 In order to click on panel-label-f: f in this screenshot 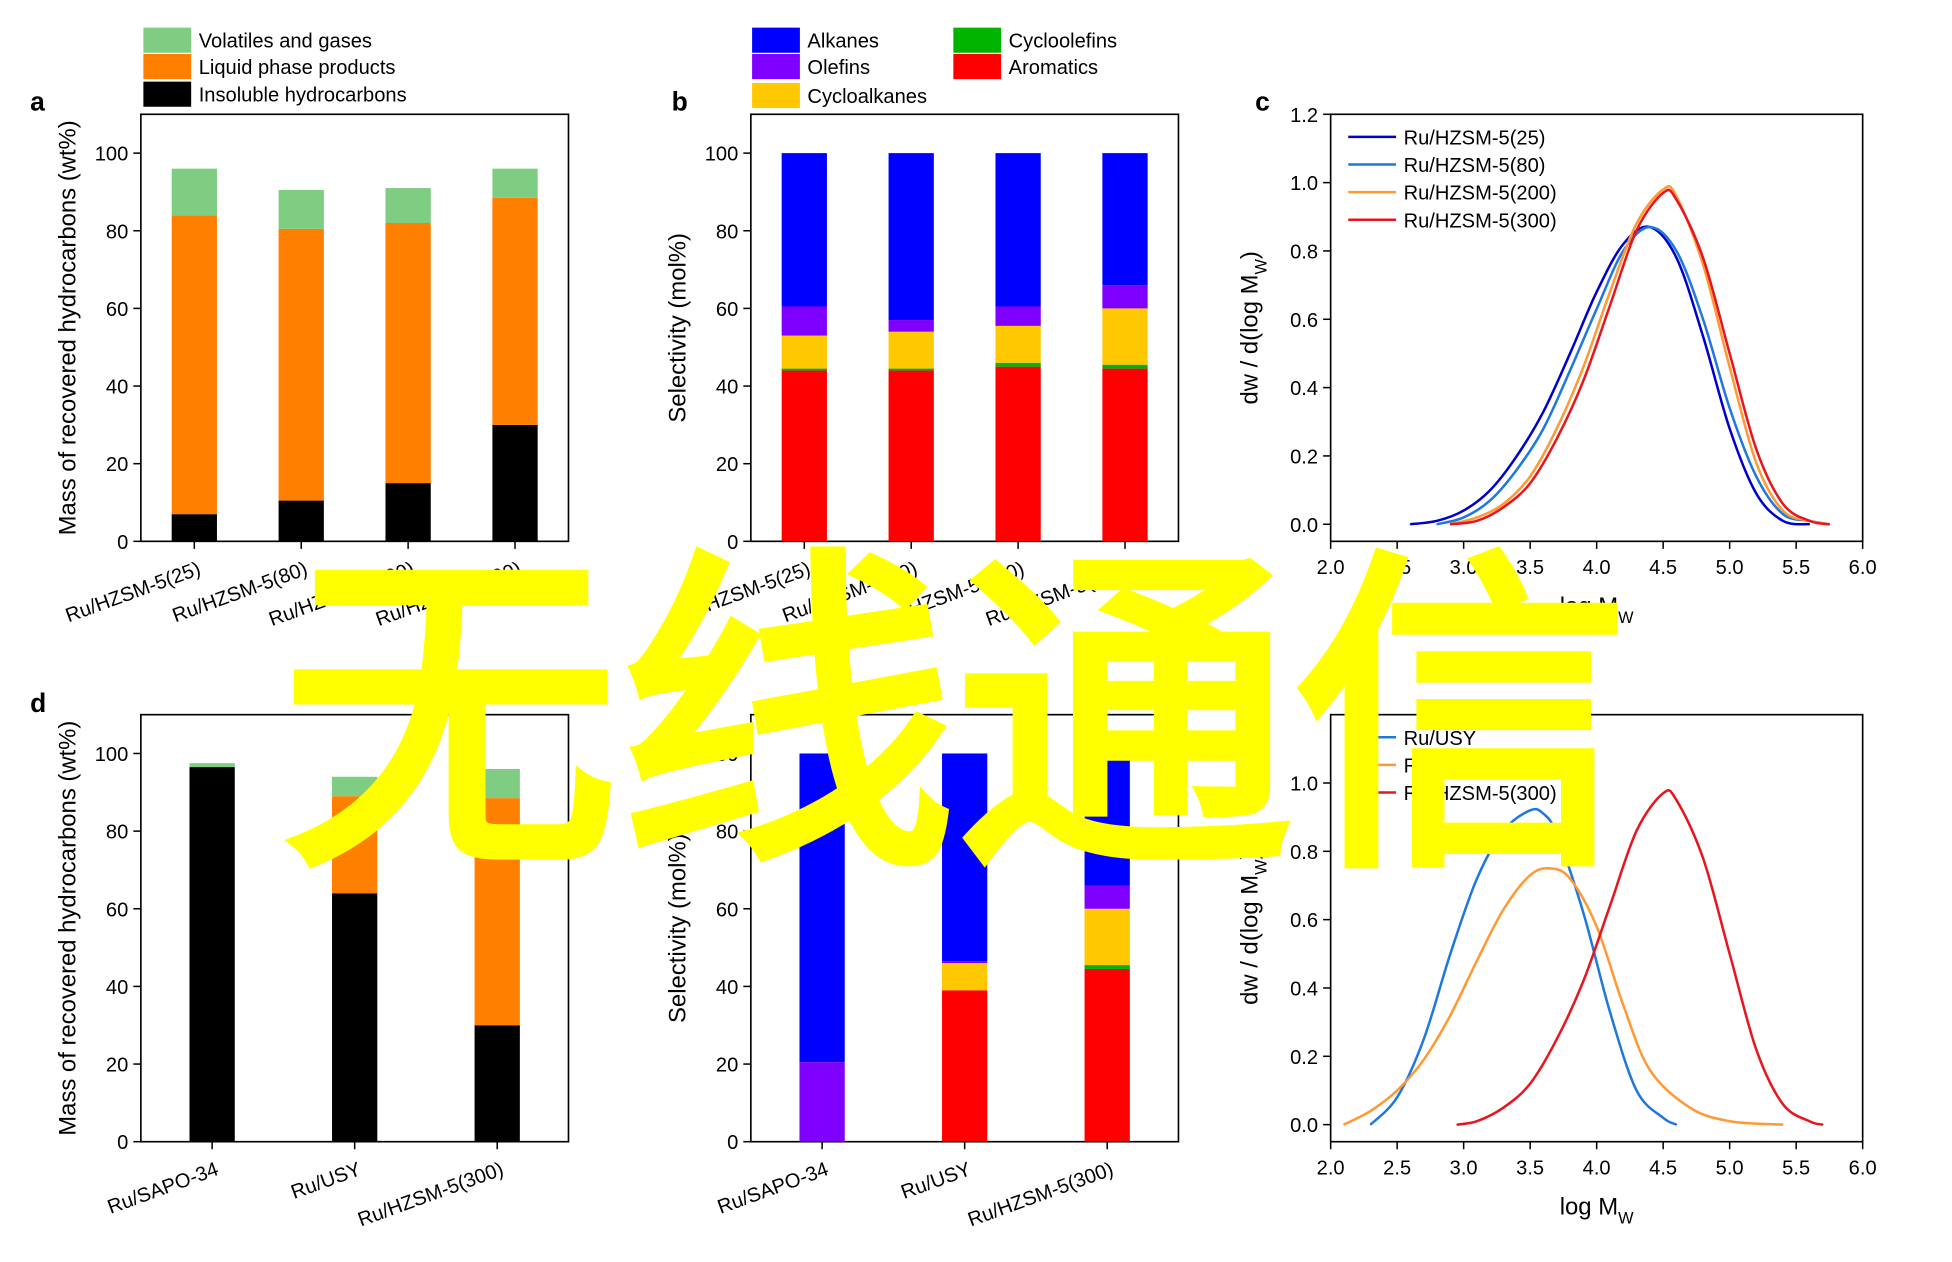, I will do `click(1259, 703)`.